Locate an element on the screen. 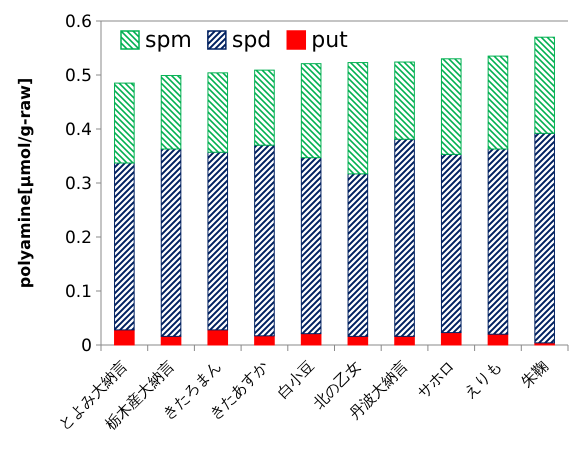 This screenshot has width=574, height=460. x-tick-label: 朱鞠 is located at coordinates (535, 374).